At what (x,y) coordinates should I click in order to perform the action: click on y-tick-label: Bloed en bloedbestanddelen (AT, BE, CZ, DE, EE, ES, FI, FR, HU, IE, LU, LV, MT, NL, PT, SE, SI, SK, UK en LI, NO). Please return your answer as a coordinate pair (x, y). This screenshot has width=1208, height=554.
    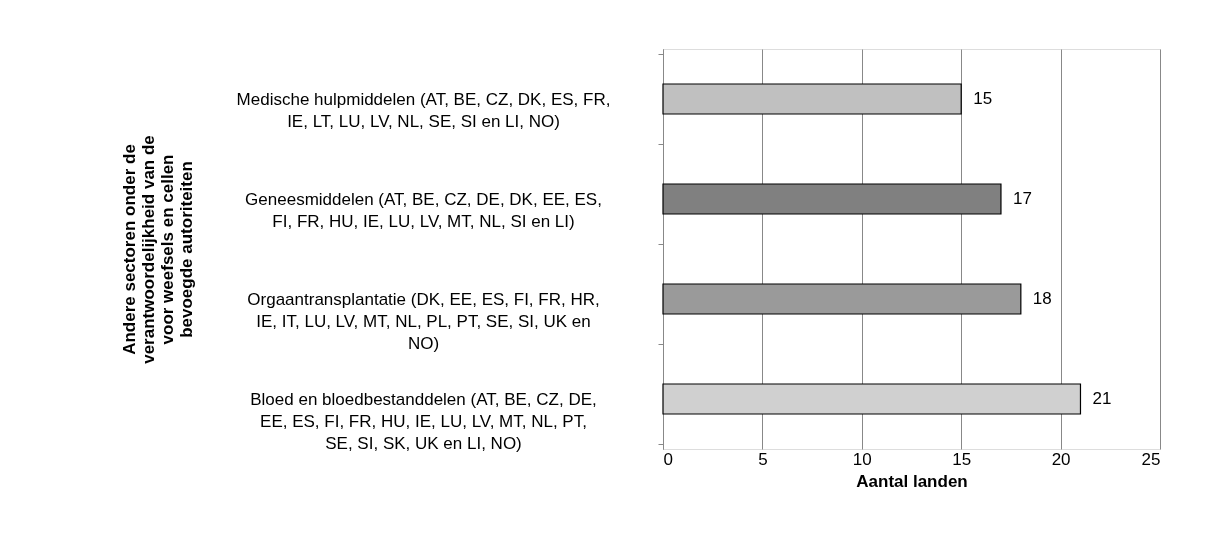
    Looking at the image, I should click on (423, 421).